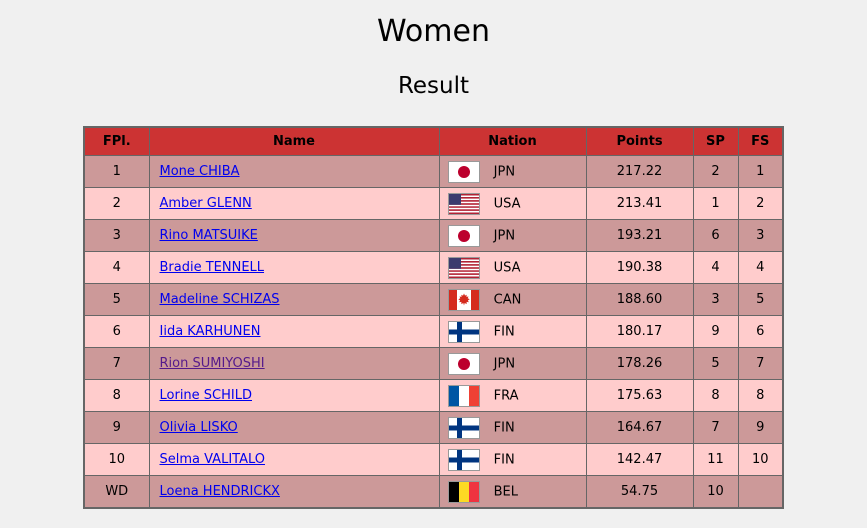 This screenshot has width=867, height=528. I want to click on table-row: 8 Lorine SCHILD FRA 175.63 8 8, so click(433, 395).